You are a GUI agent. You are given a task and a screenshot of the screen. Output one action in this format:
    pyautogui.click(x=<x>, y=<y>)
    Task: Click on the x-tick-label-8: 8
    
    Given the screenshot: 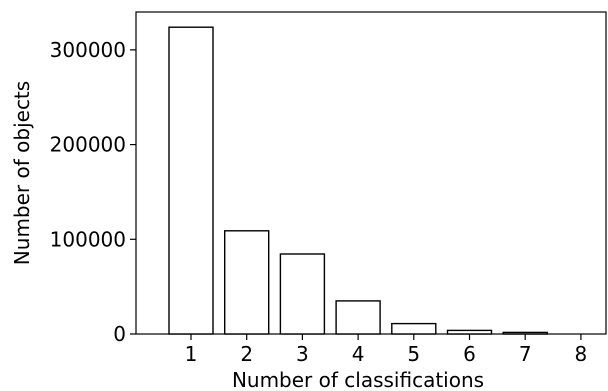 What is the action you would take?
    pyautogui.click(x=581, y=354)
    